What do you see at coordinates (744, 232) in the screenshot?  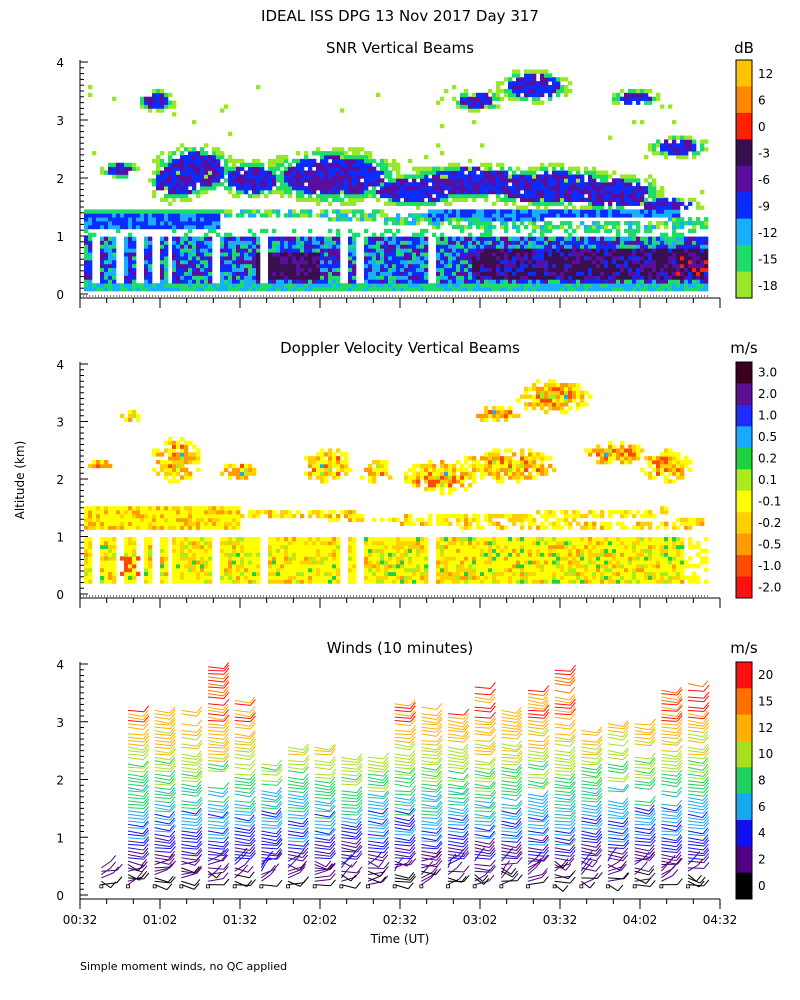 I see `colorbar-swatch` at bounding box center [744, 232].